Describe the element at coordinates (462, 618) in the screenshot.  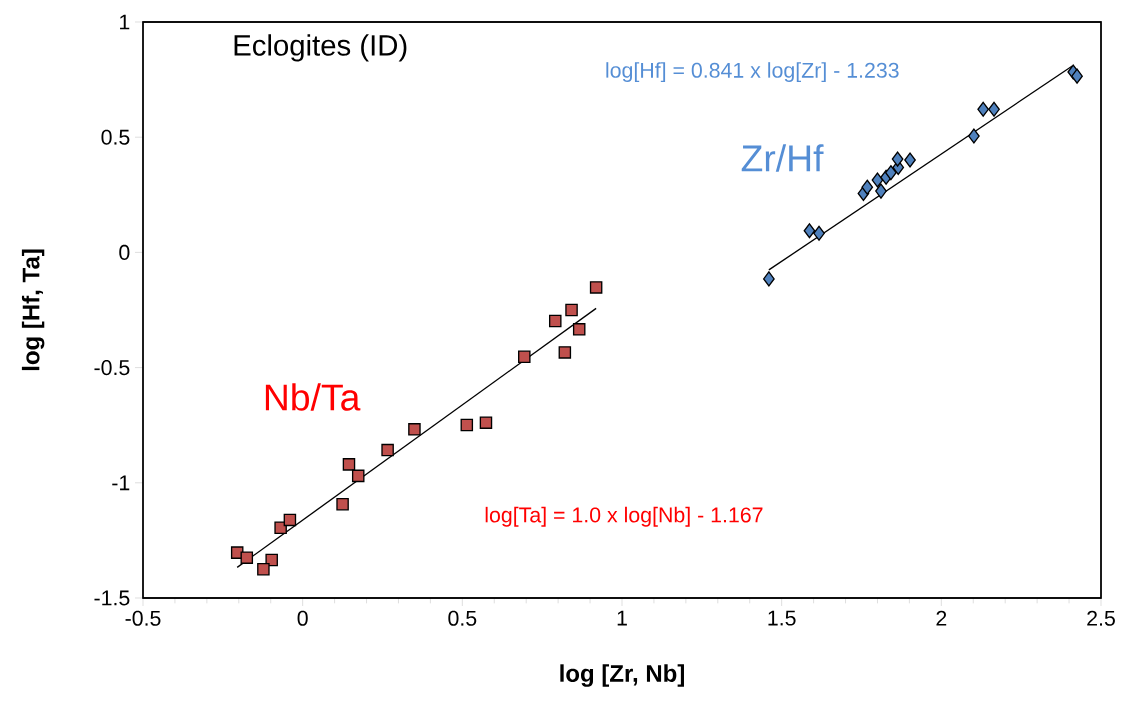
I see `x-tick-label: 0.5` at that location.